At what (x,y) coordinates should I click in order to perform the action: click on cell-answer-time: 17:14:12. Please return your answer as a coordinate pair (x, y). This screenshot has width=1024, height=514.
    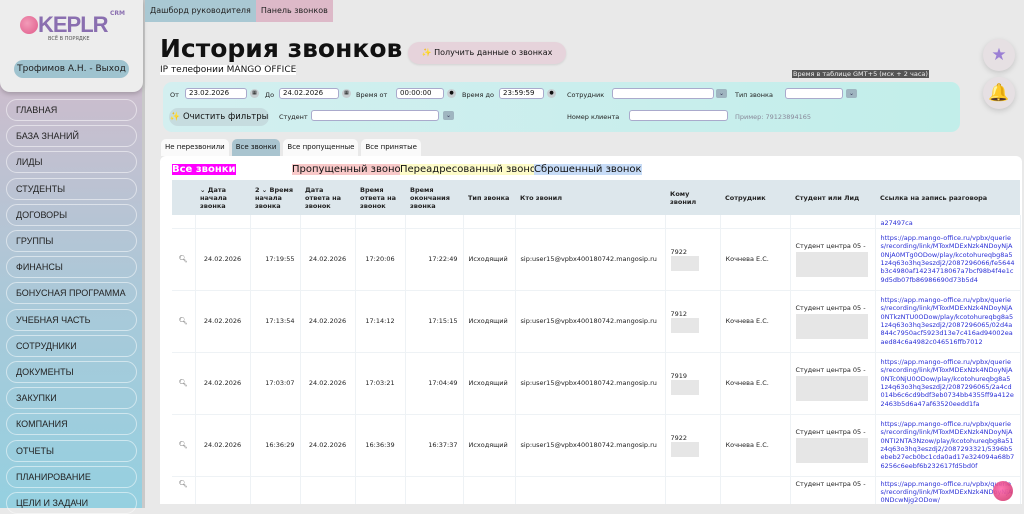
    Looking at the image, I should click on (380, 321).